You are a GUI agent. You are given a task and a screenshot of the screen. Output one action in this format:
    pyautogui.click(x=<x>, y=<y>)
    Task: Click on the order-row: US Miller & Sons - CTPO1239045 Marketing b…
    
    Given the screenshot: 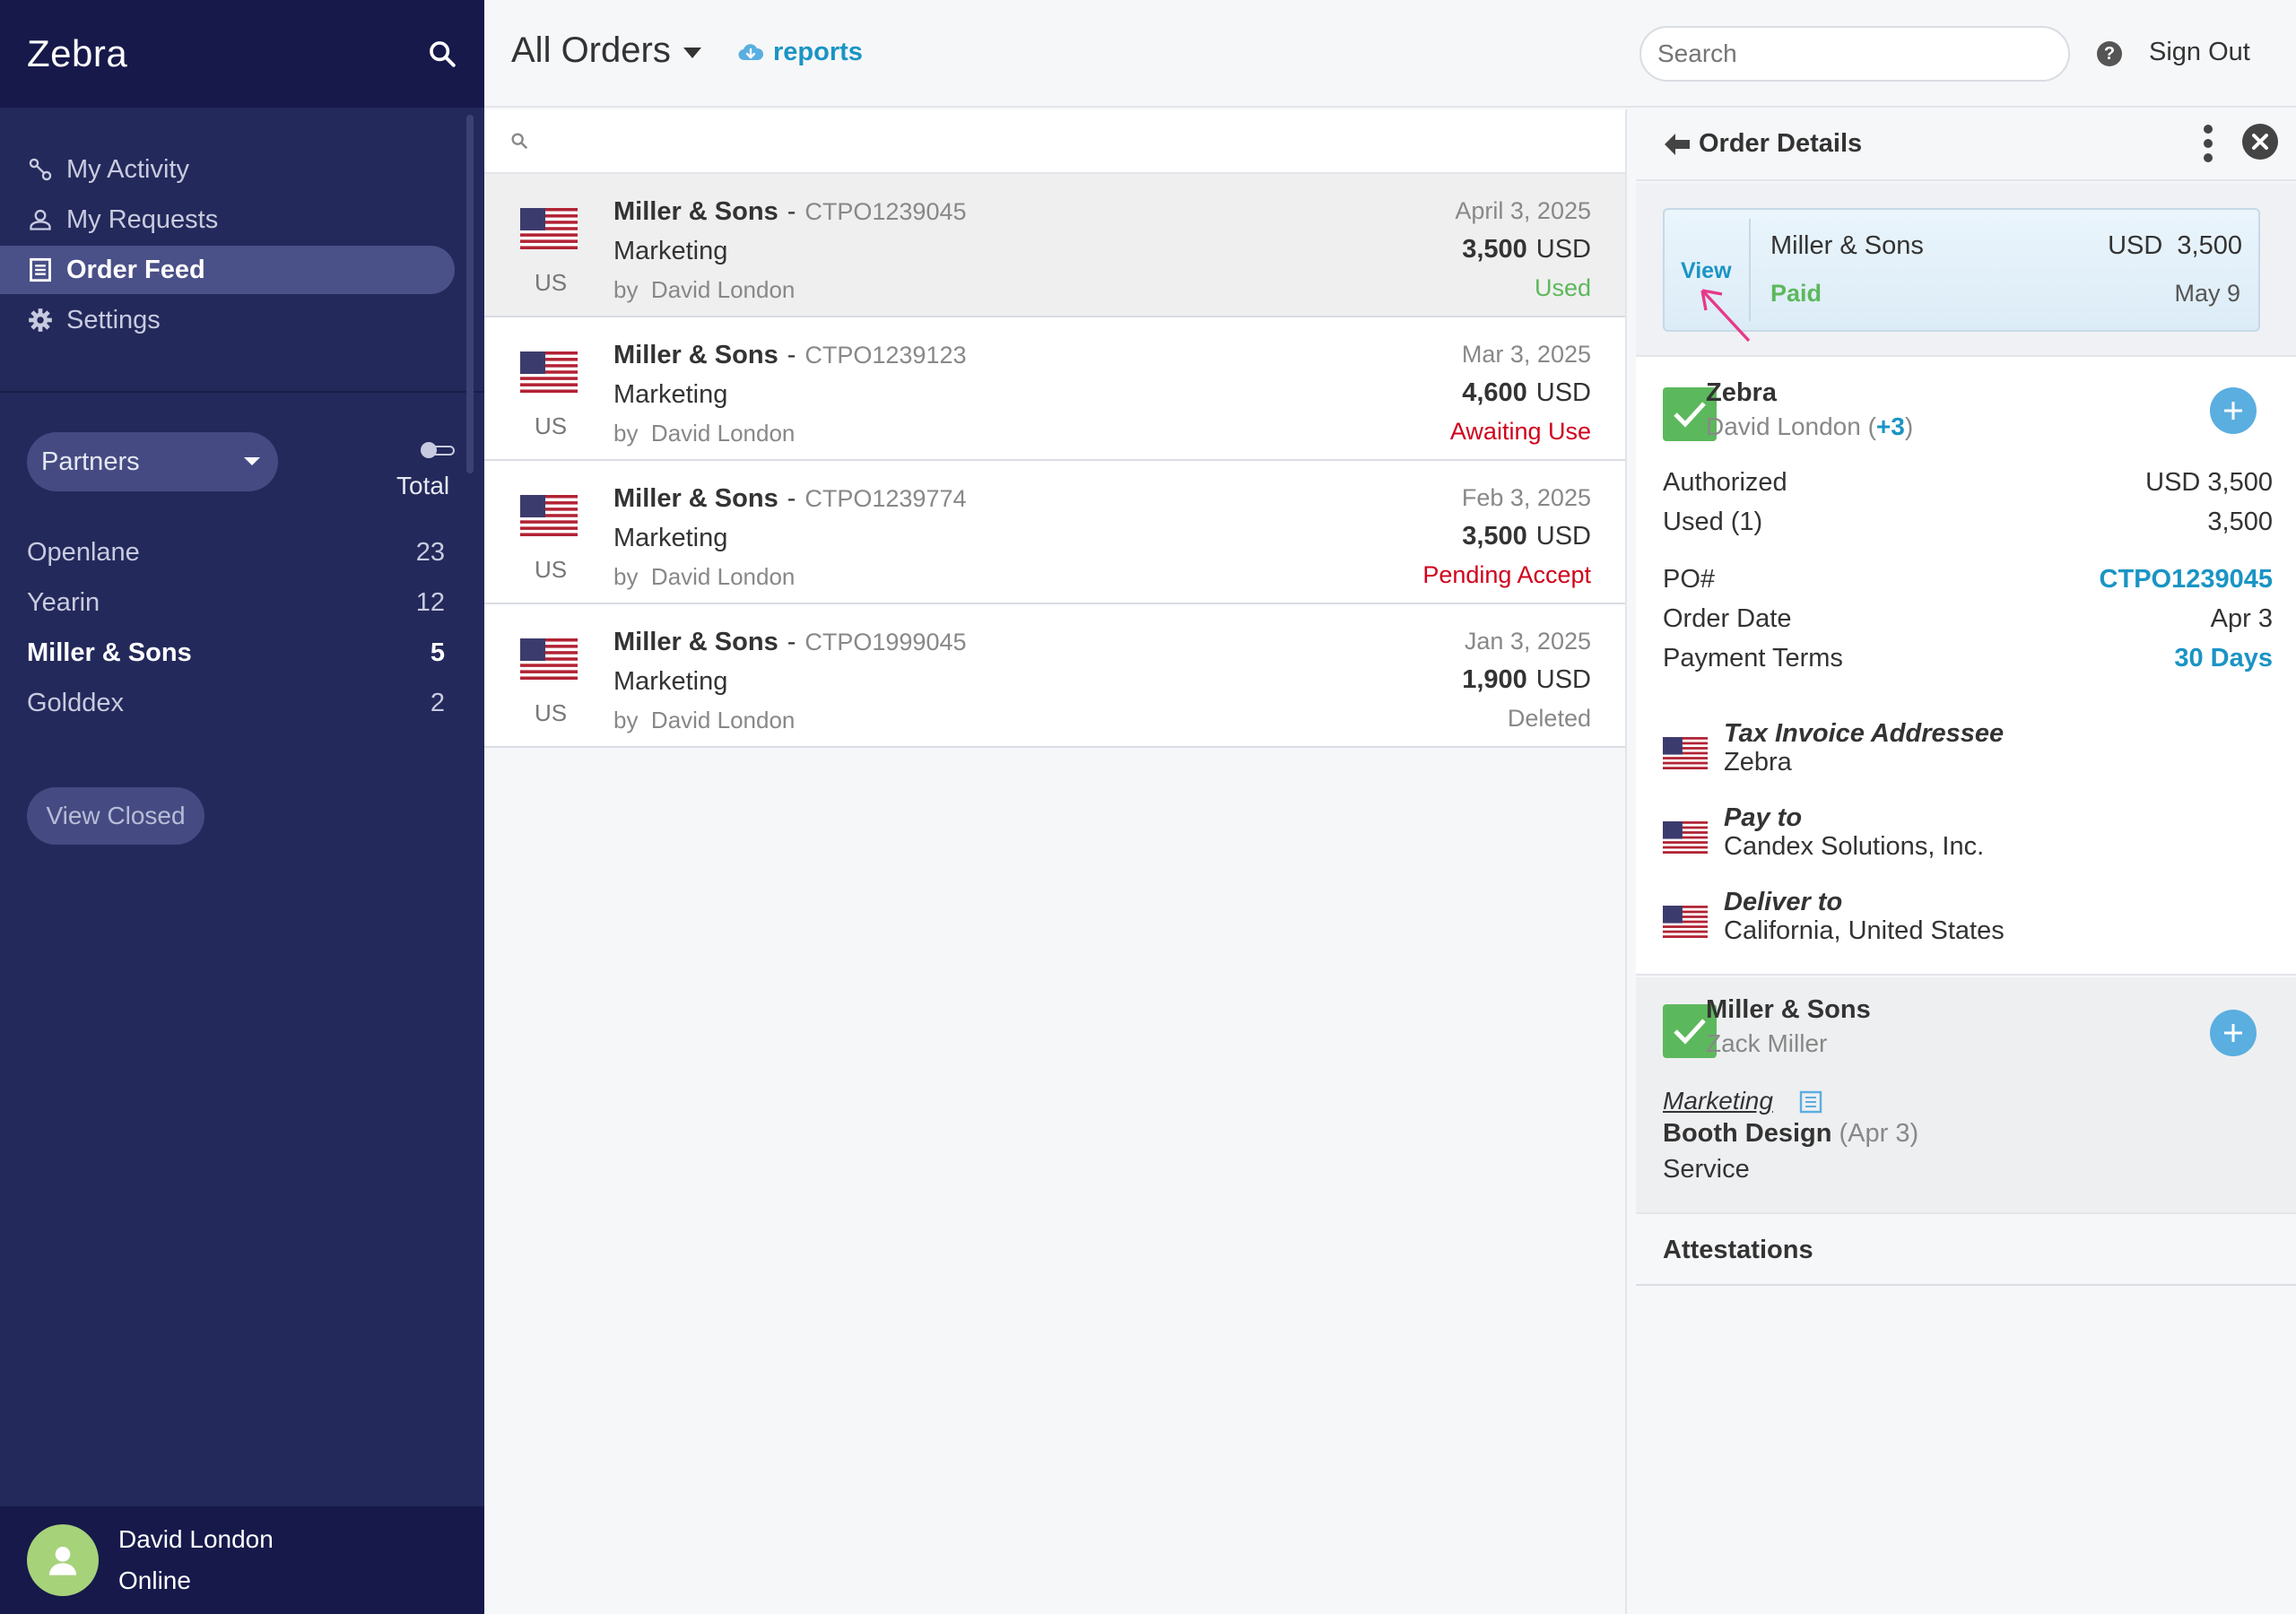 What is the action you would take?
    pyautogui.click(x=1054, y=245)
    